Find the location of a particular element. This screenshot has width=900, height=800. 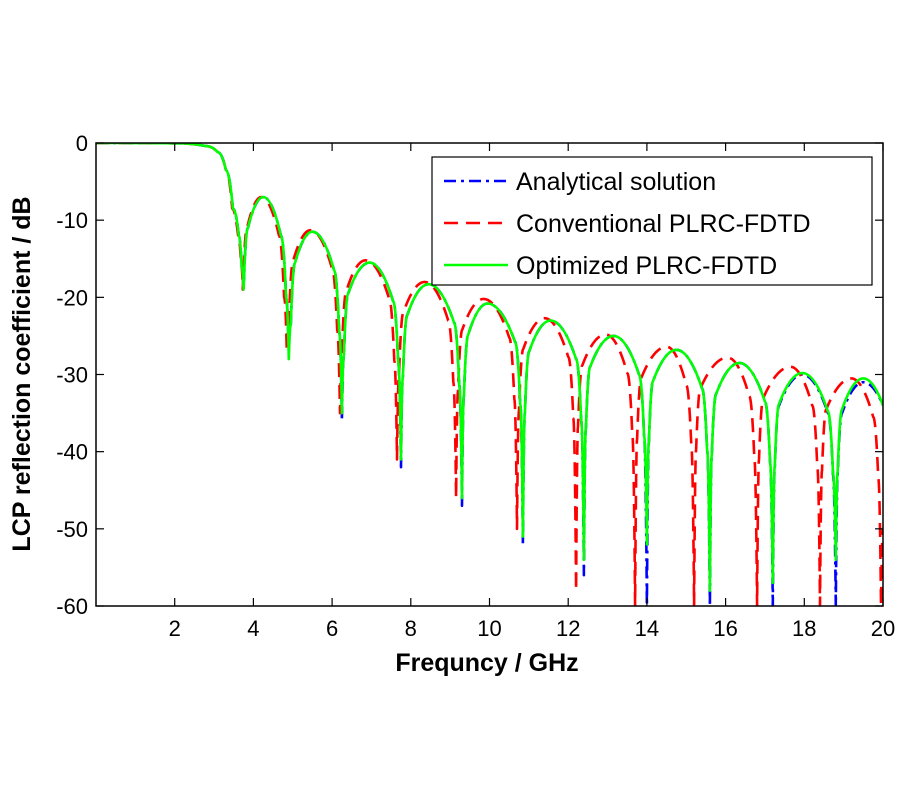

legend-box is located at coordinates (652, 221).